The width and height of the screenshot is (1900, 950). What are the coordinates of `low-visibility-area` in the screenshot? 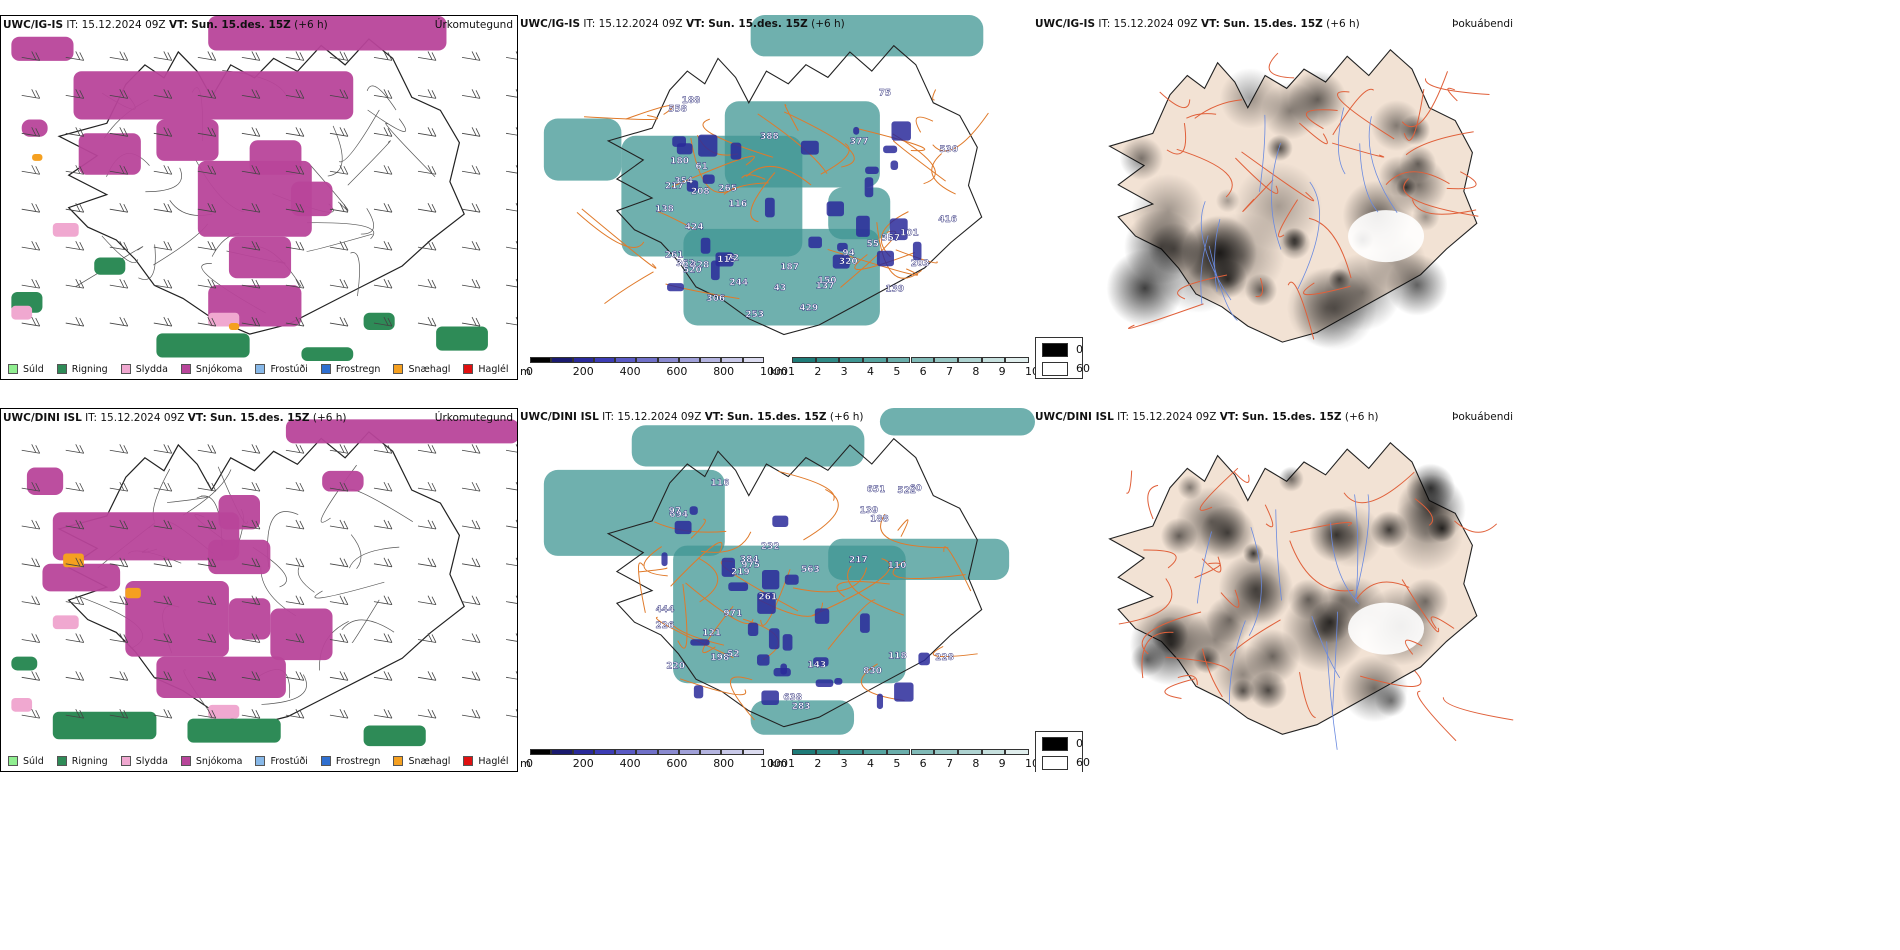 It's located at (919, 559).